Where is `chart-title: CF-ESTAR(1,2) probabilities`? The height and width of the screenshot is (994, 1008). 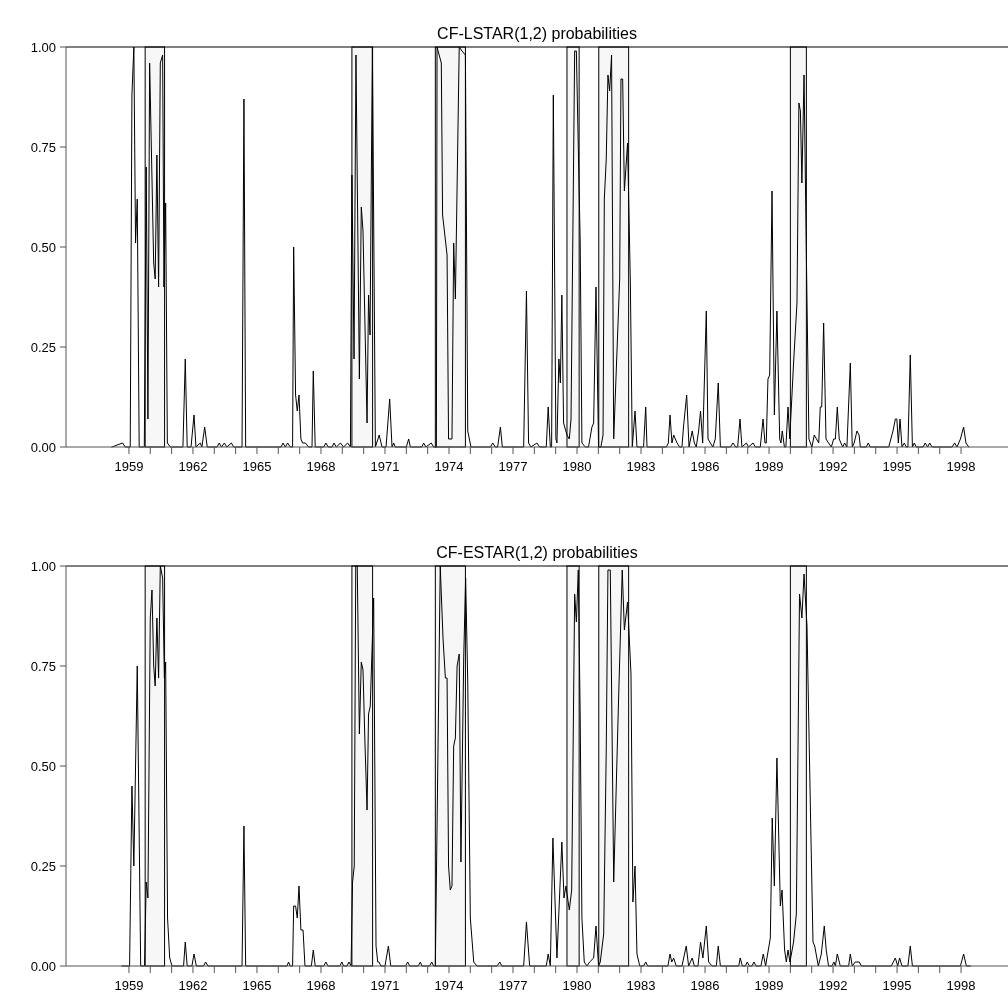
chart-title: CF-ESTAR(1,2) probabilities is located at coordinates (537, 552).